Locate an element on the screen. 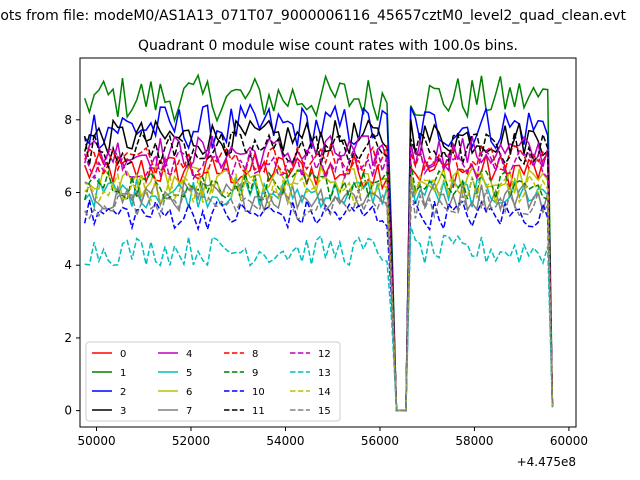 The height and width of the screenshot is (480, 640). legend-label-2: 2 is located at coordinates (123, 392).